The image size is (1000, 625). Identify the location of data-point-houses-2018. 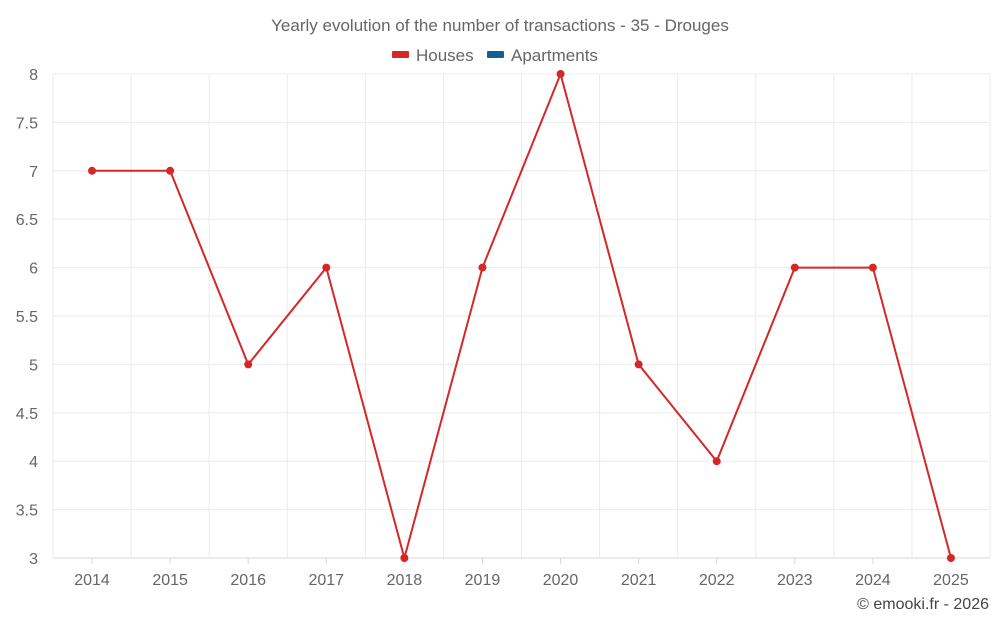
(404, 558).